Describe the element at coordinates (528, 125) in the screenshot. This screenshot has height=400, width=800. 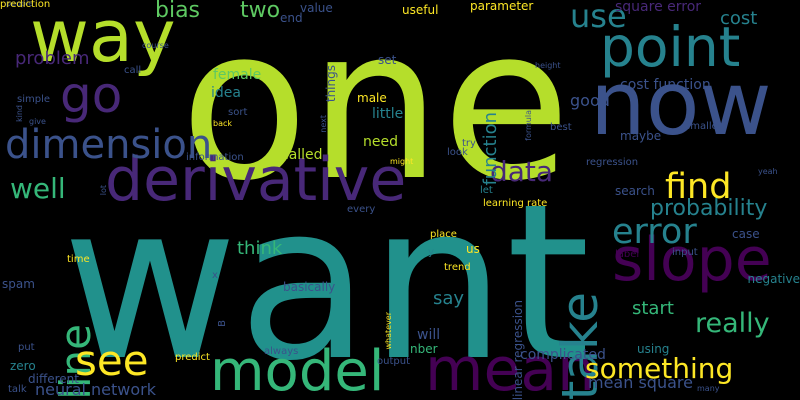
I see `word-formula: formula` at that location.